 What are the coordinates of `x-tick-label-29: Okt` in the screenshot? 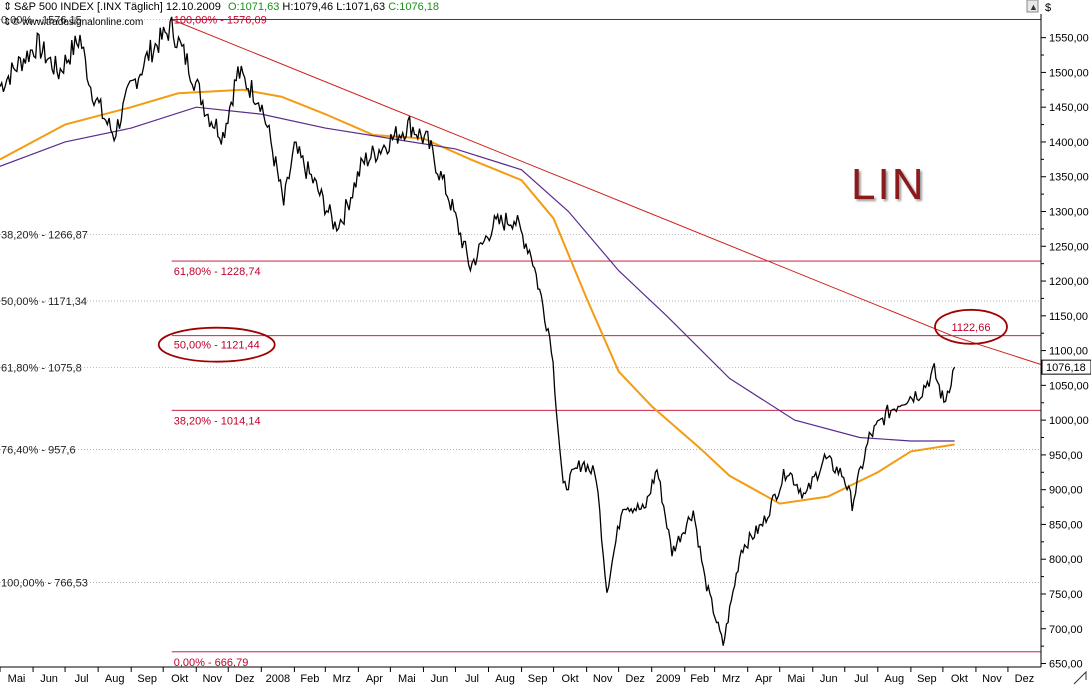 It's located at (959, 679).